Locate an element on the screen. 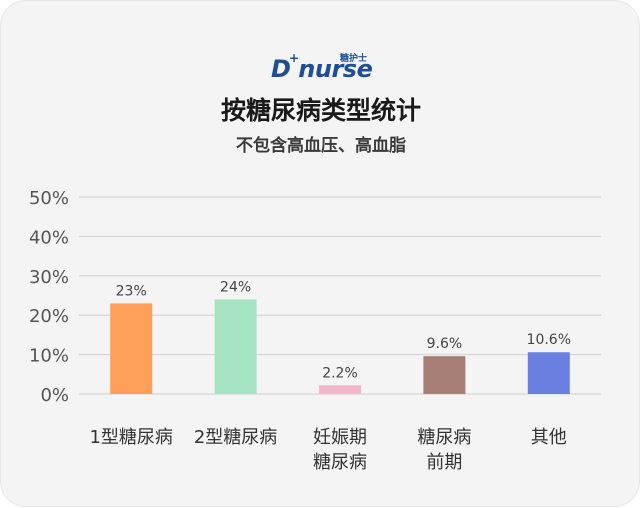 This screenshot has width=640, height=508. x-tick-label: 其他 is located at coordinates (549, 437).